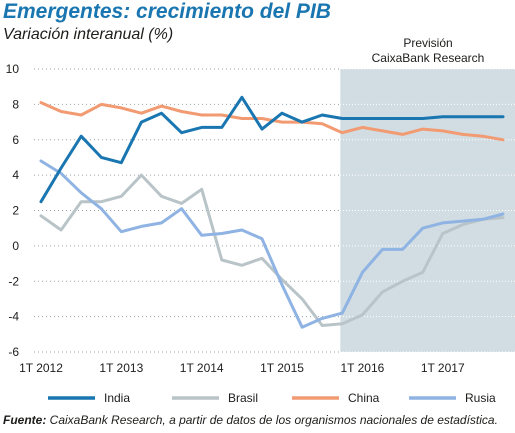  What do you see at coordinates (15, 246) in the screenshot?
I see `y-tick-label: 0` at bounding box center [15, 246].